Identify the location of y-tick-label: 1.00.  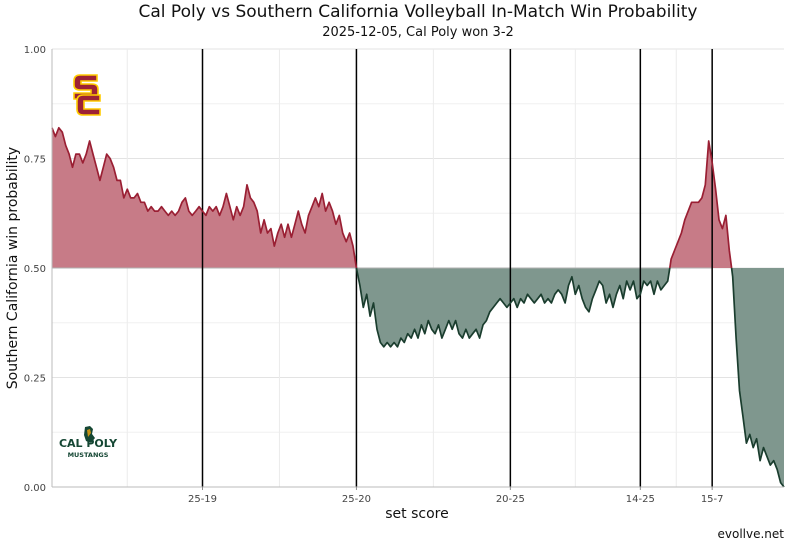
(35, 50).